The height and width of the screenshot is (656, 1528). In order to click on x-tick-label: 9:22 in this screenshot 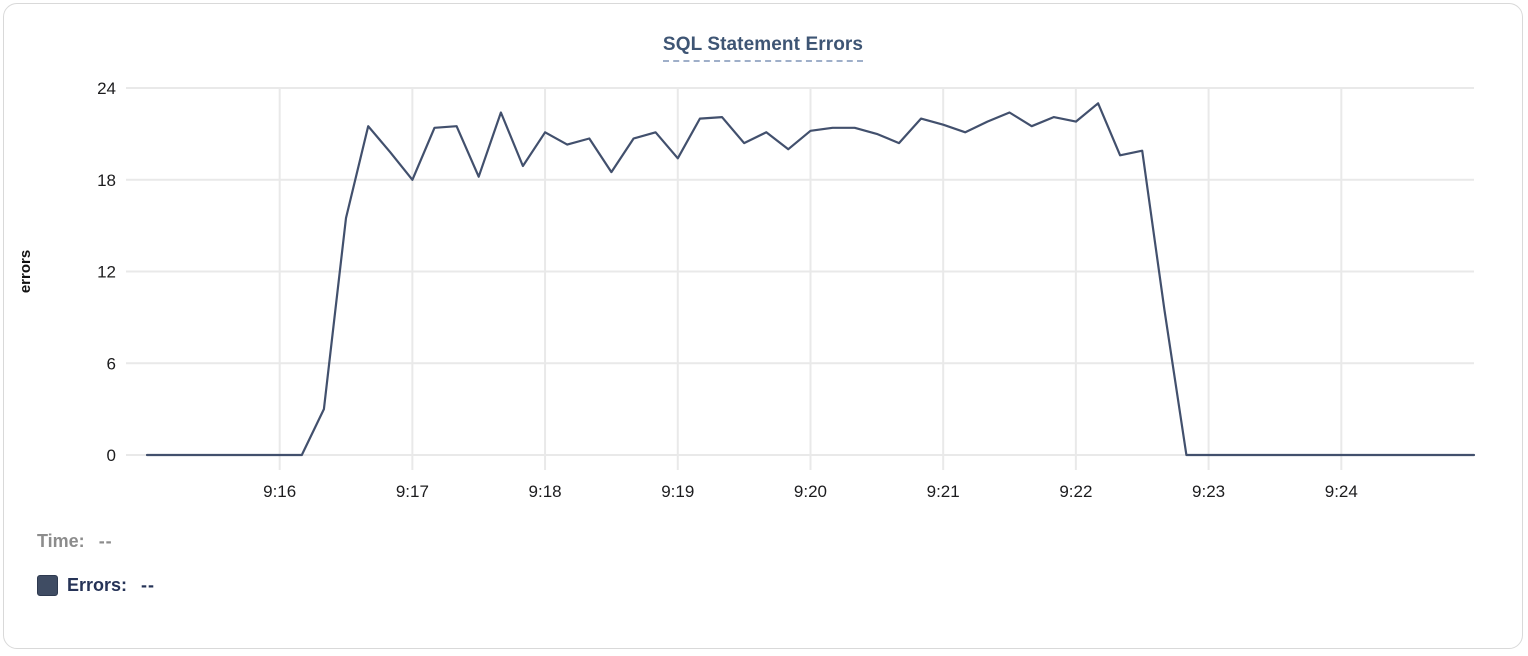, I will do `click(1075, 491)`.